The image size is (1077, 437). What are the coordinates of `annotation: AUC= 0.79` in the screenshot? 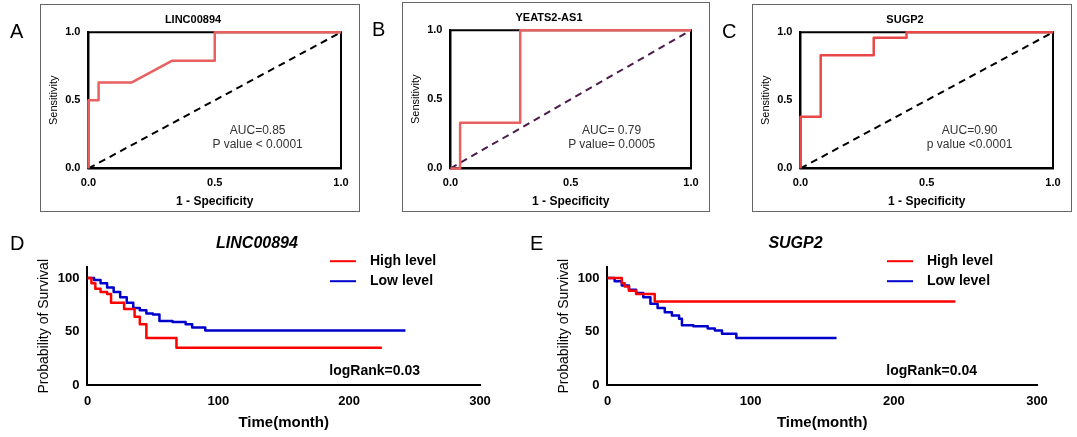 It's located at (612, 129).